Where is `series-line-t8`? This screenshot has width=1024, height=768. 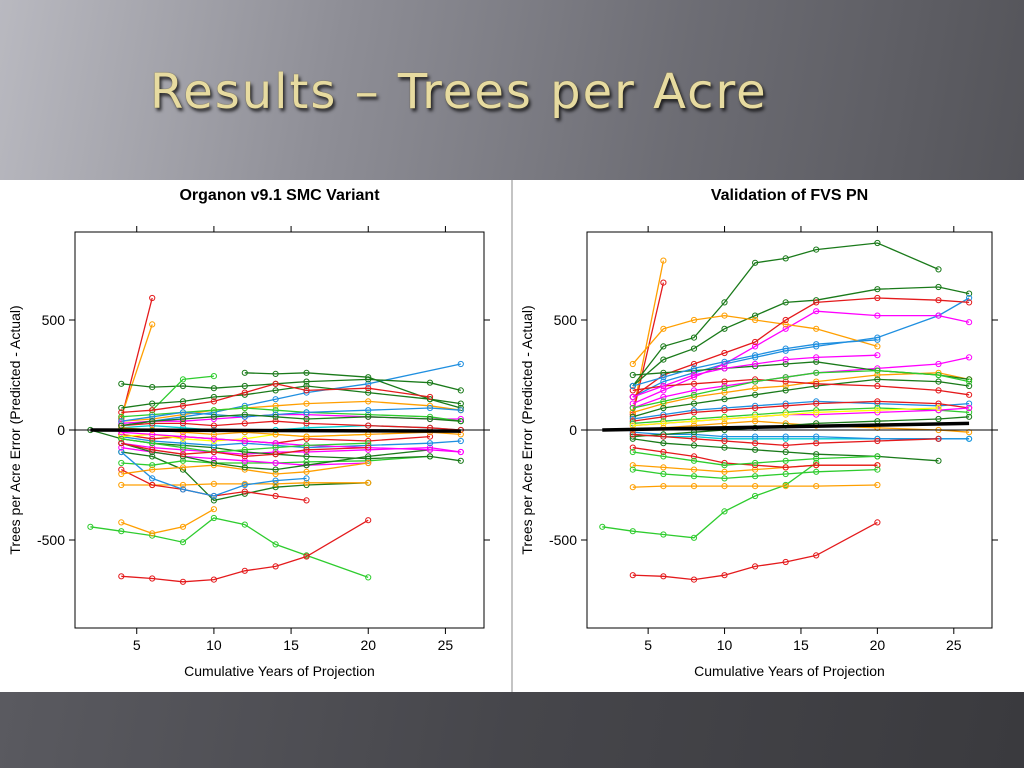
series-line-t8 is located at coordinates (801, 357).